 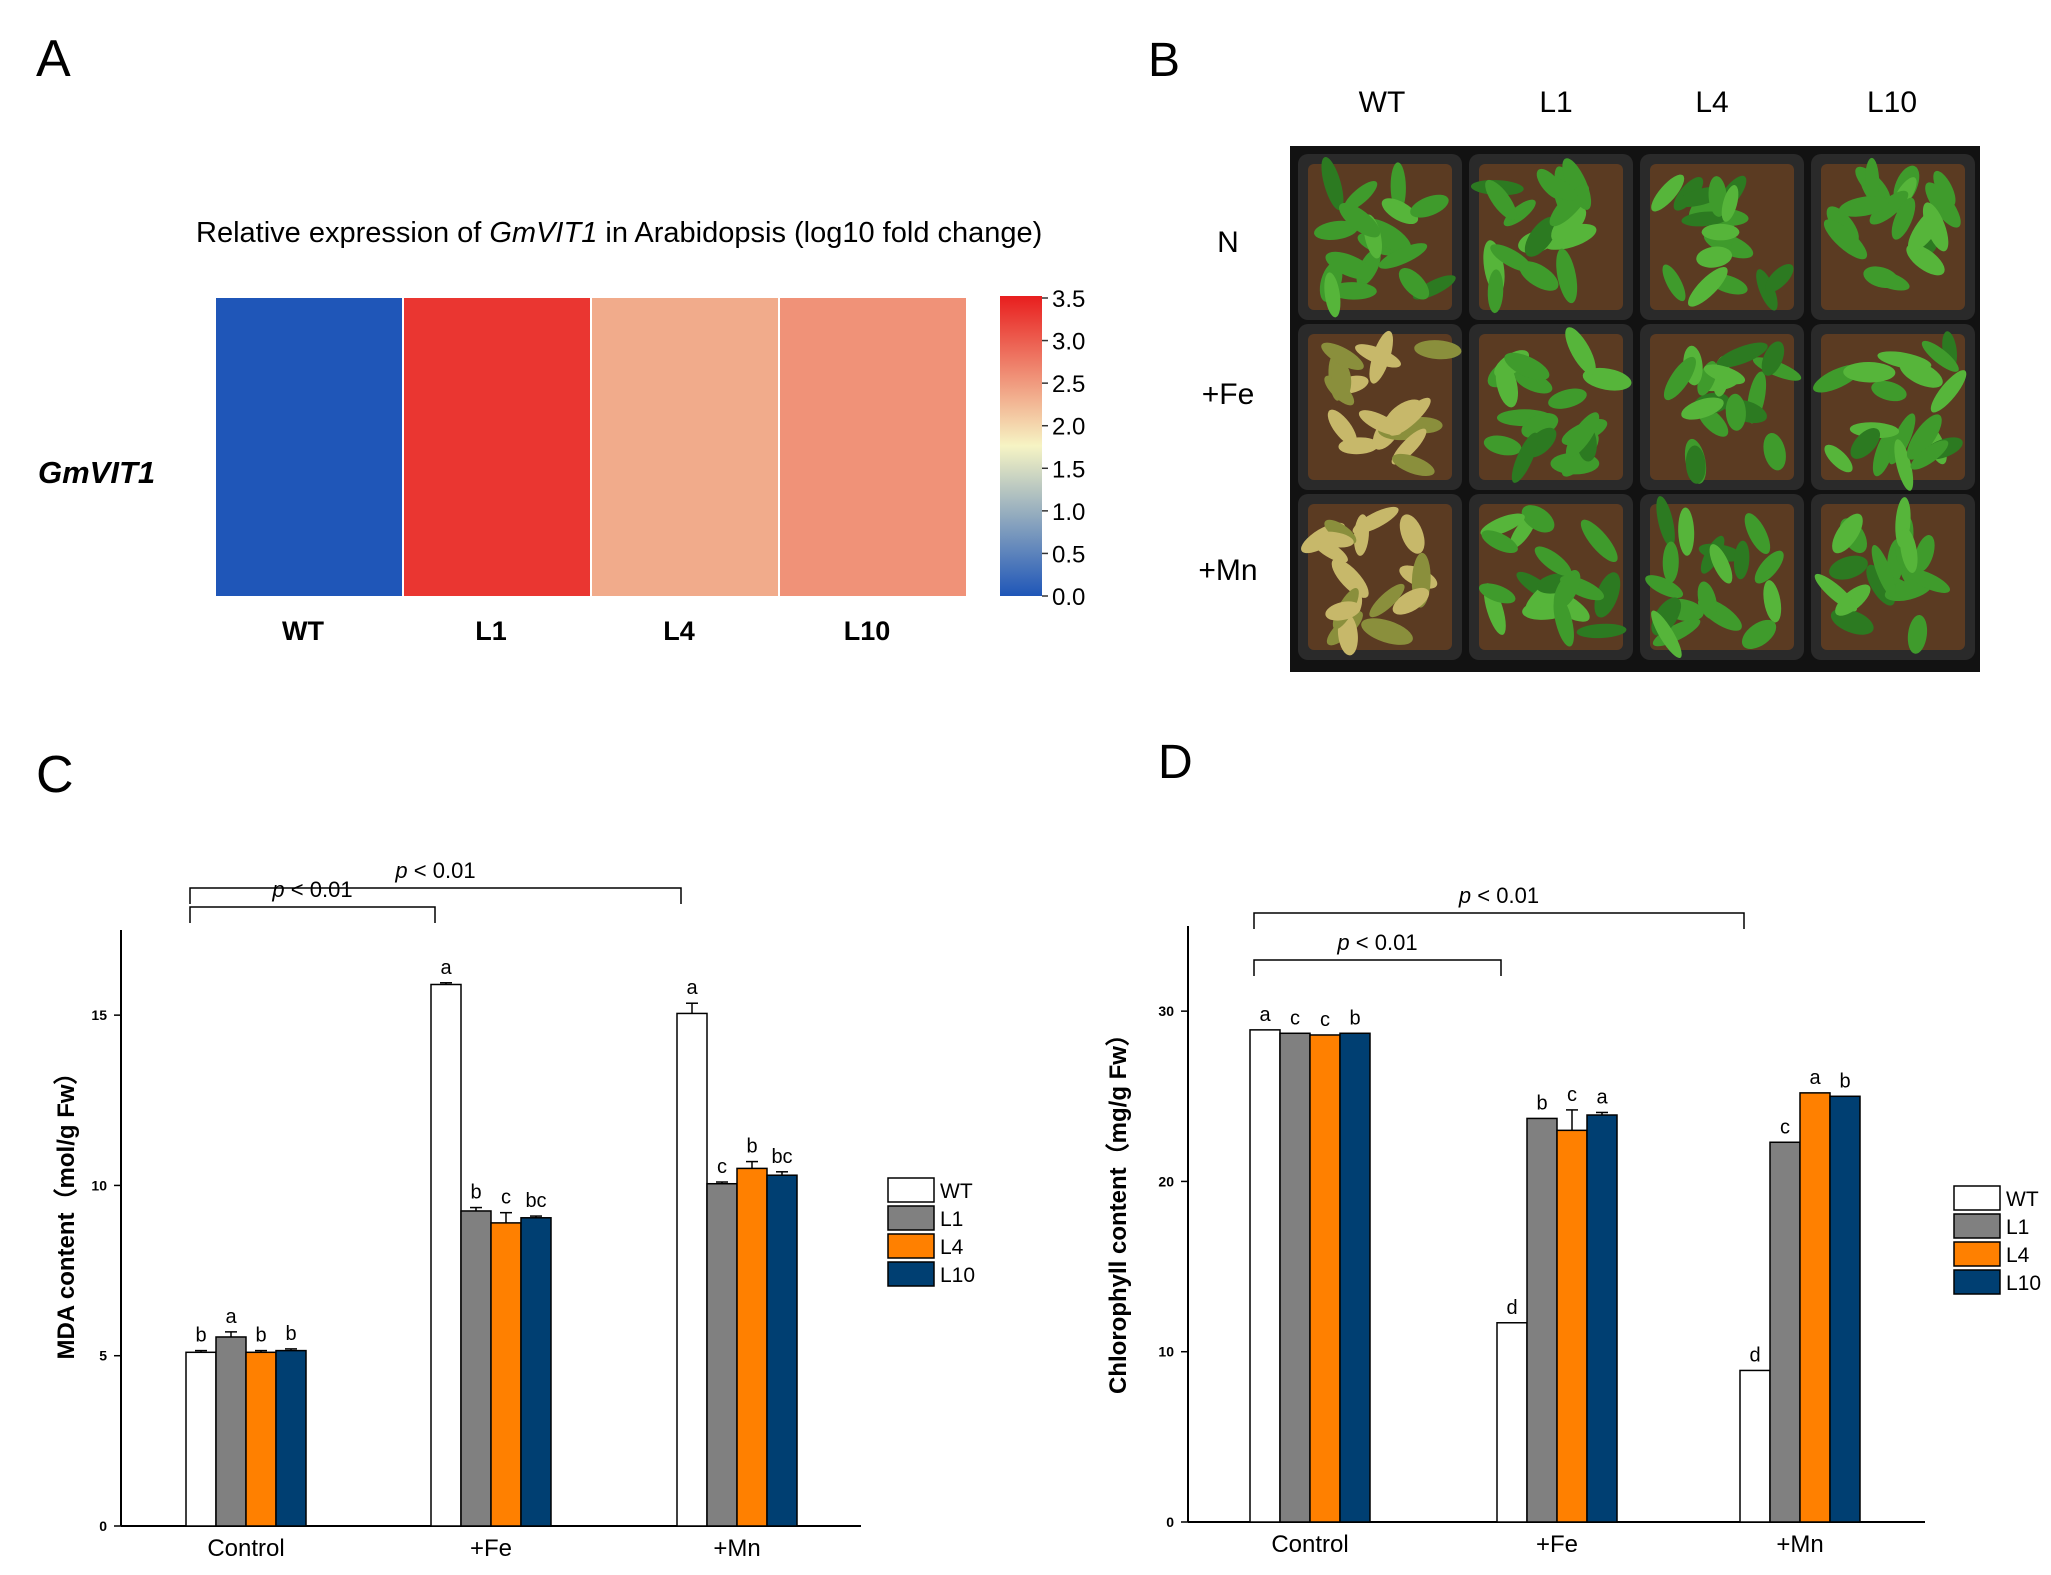 What do you see at coordinates (99, 1015) in the screenshot?
I see `y-tick-label: 15` at bounding box center [99, 1015].